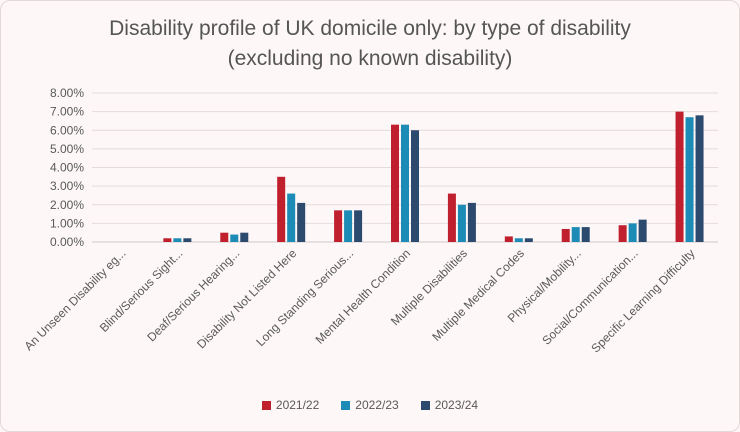  Describe the element at coordinates (370, 58) in the screenshot. I see `chart-title-line-2: (excluding no known disability)` at that location.